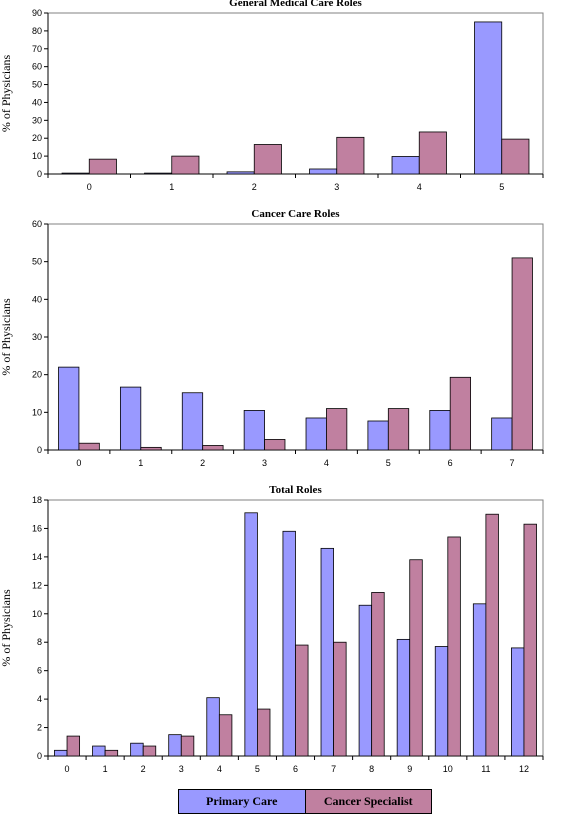 This screenshot has width=567, height=814. What do you see at coordinates (37, 31) in the screenshot?
I see `y-tick-label: 80` at bounding box center [37, 31].